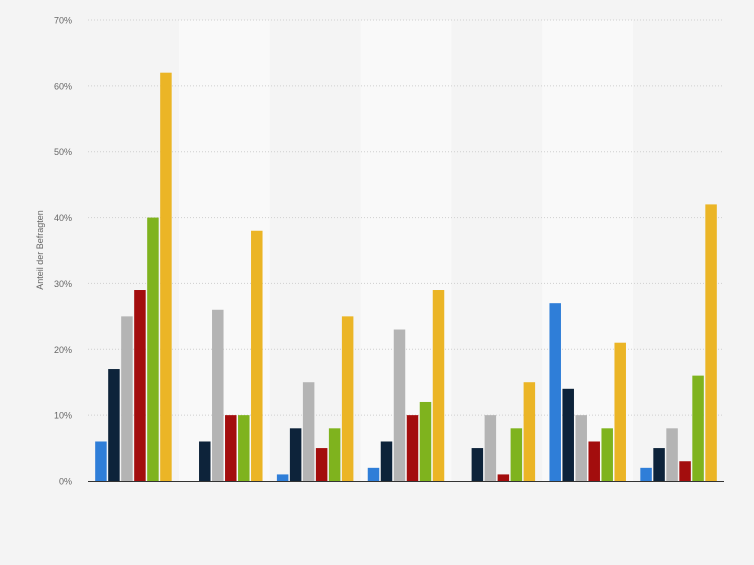  I want to click on y-axis-title: Anteil der Befragten, so click(40, 250).